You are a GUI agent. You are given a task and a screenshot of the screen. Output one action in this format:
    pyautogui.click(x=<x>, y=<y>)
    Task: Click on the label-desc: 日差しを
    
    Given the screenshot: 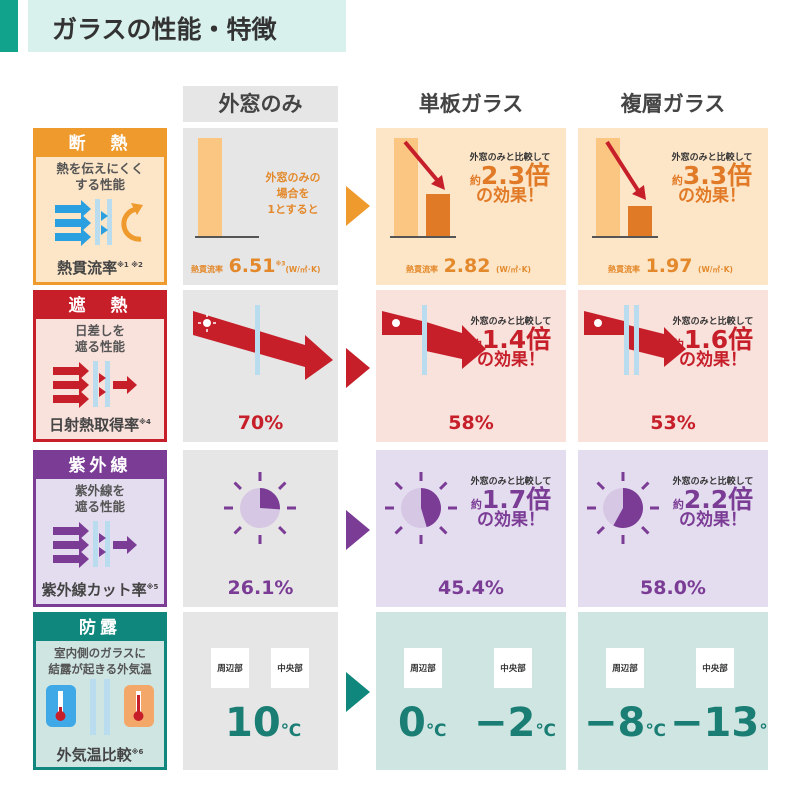 What is the action you would take?
    pyautogui.click(x=99, y=330)
    